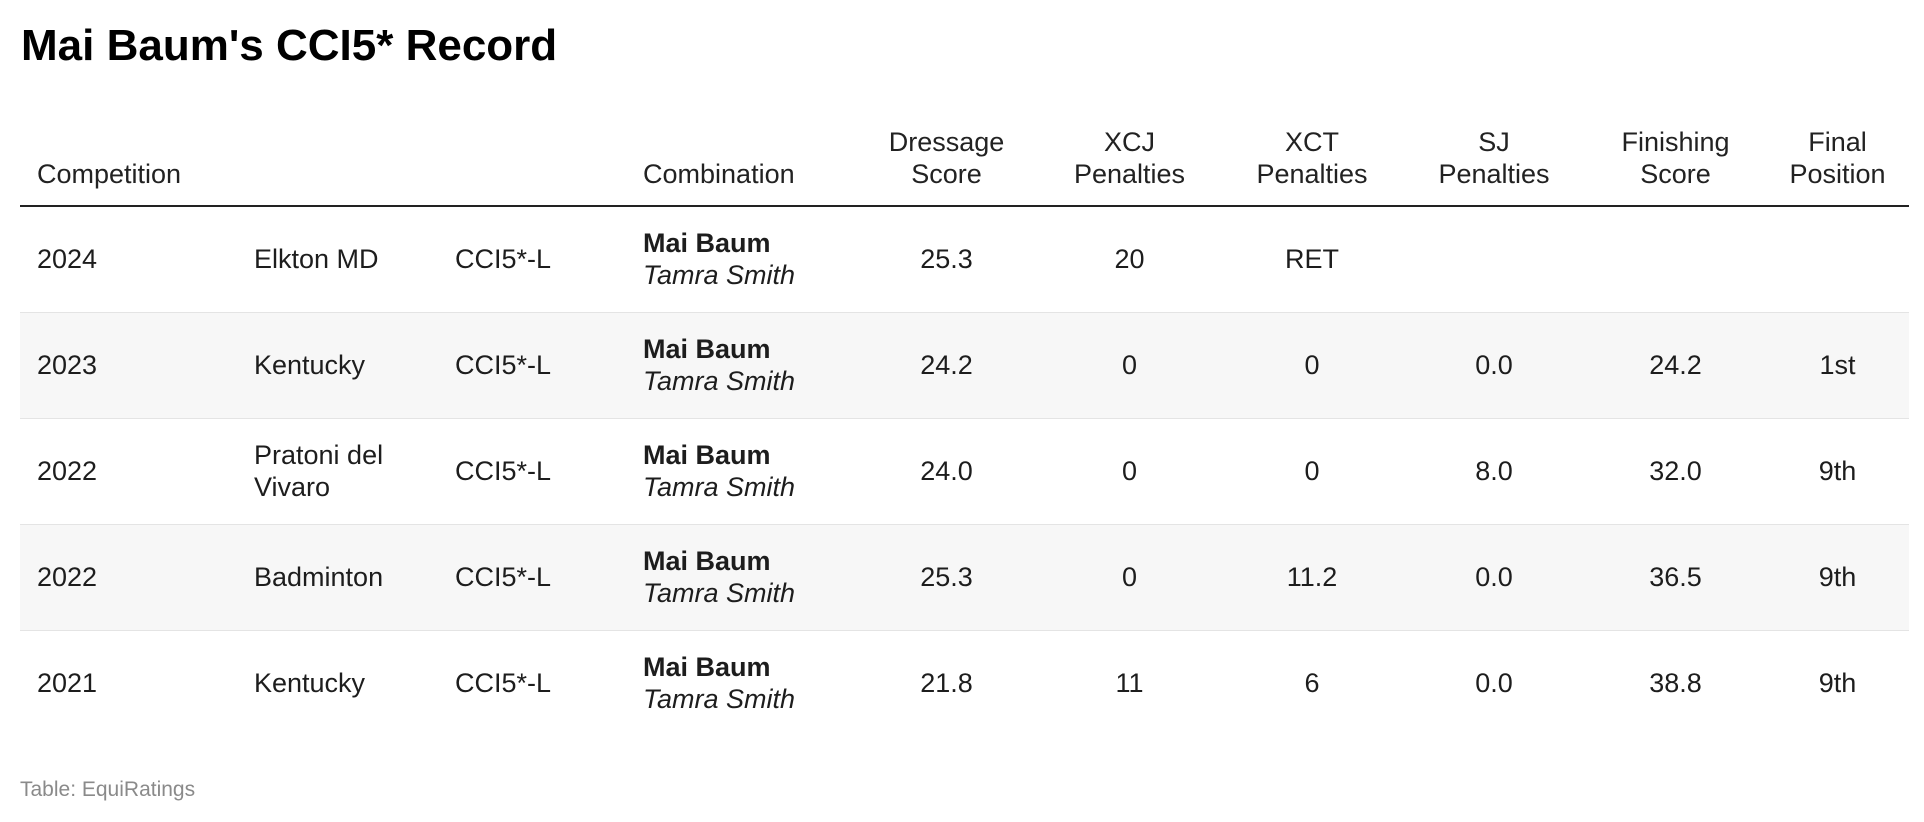 The image size is (1924, 822). Describe the element at coordinates (289, 45) in the screenshot. I see `table-title: Mai Baum's CCI5* Record` at that location.